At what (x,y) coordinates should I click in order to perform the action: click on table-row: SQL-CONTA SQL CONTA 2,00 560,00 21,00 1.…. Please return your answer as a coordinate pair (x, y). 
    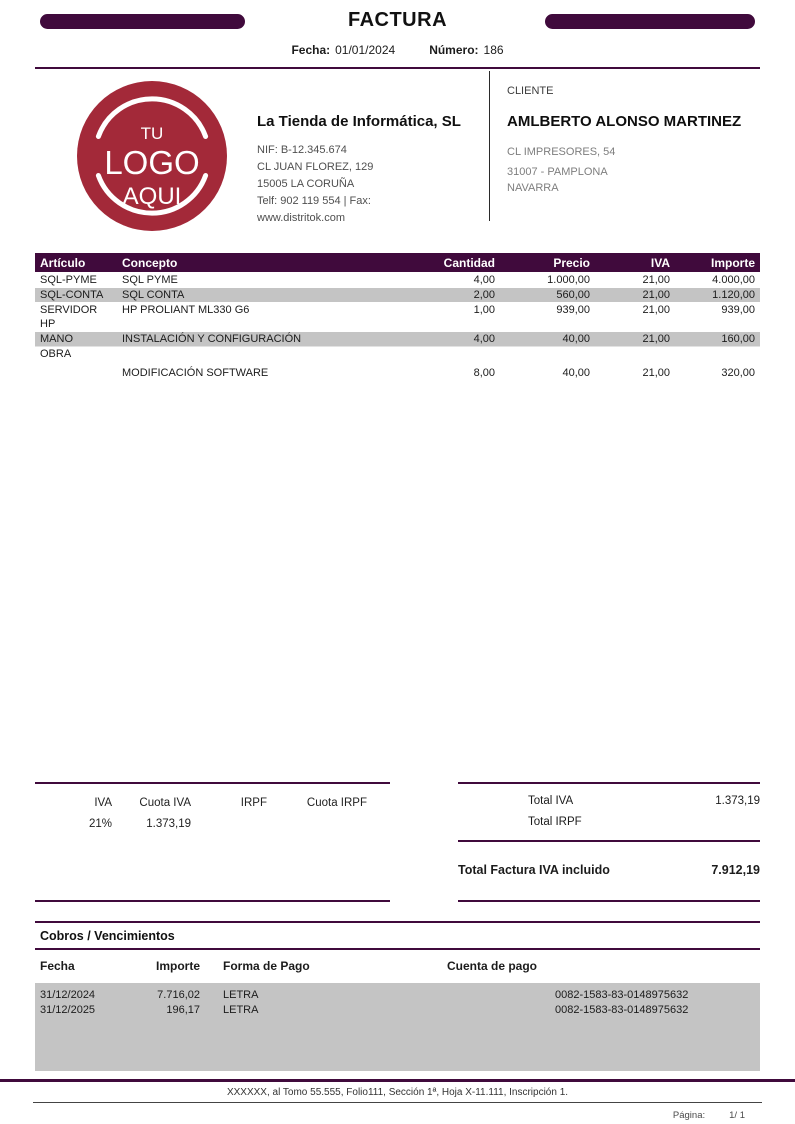
    Looking at the image, I should click on (397, 294).